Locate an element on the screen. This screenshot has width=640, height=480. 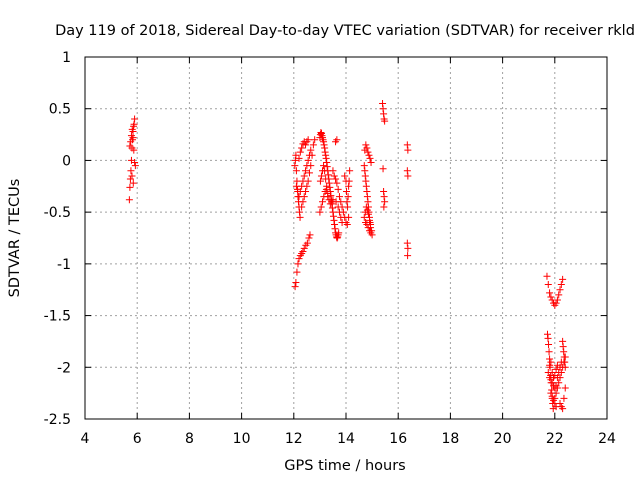
y-axis-title: SDTVAR / TECUs is located at coordinates (15, 238).